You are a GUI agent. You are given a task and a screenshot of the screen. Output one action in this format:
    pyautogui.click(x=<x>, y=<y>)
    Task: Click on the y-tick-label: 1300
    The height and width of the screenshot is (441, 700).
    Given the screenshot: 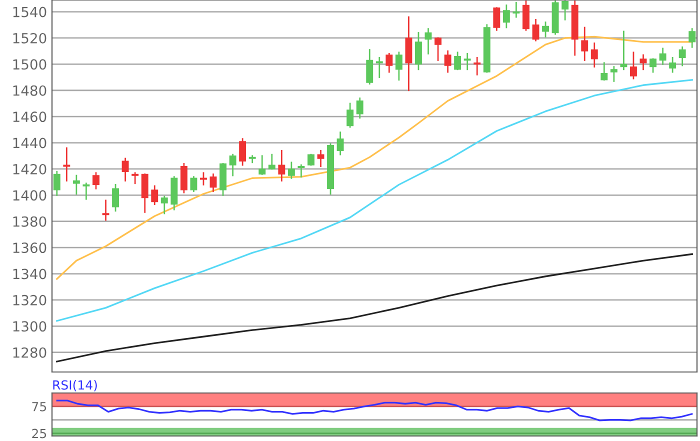 What is the action you would take?
    pyautogui.click(x=29, y=326)
    